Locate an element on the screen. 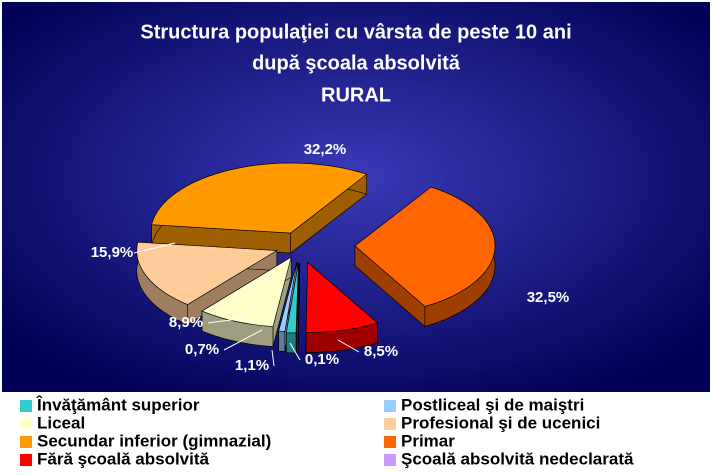  legend-label: Secundar inferior (gimnazial) is located at coordinates (154, 440).